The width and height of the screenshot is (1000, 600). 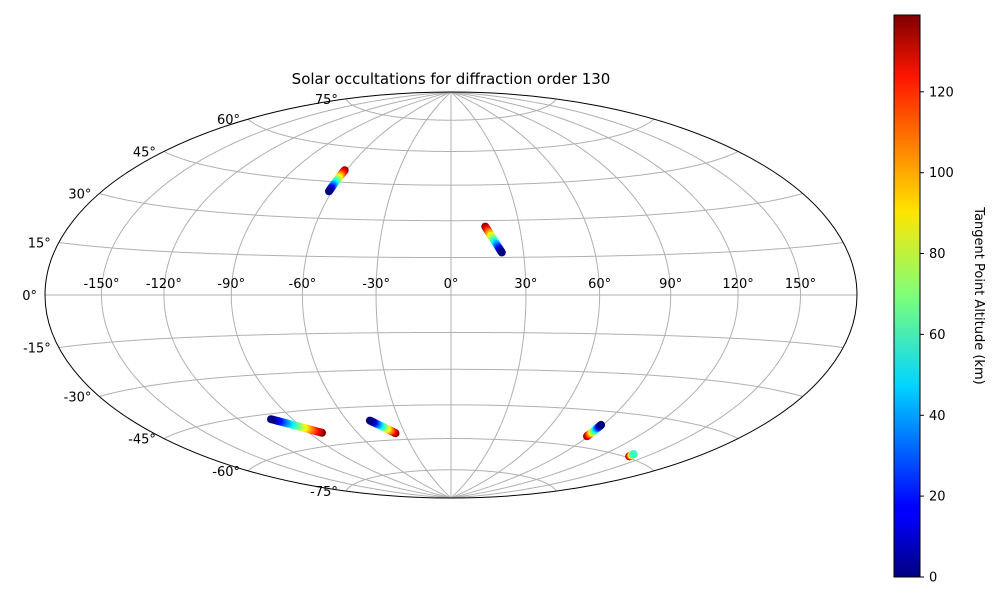 I want to click on longitude-tick-label: 0°, so click(x=451, y=284).